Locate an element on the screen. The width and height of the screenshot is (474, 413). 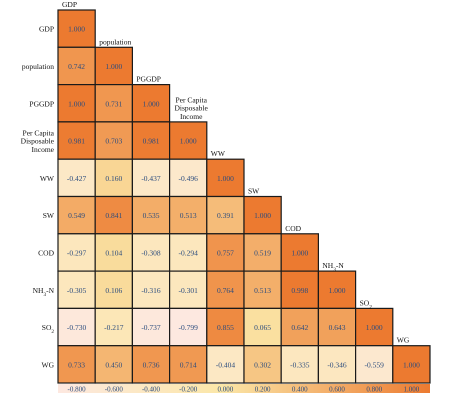
cell-value: 0.519 is located at coordinates (262, 252).